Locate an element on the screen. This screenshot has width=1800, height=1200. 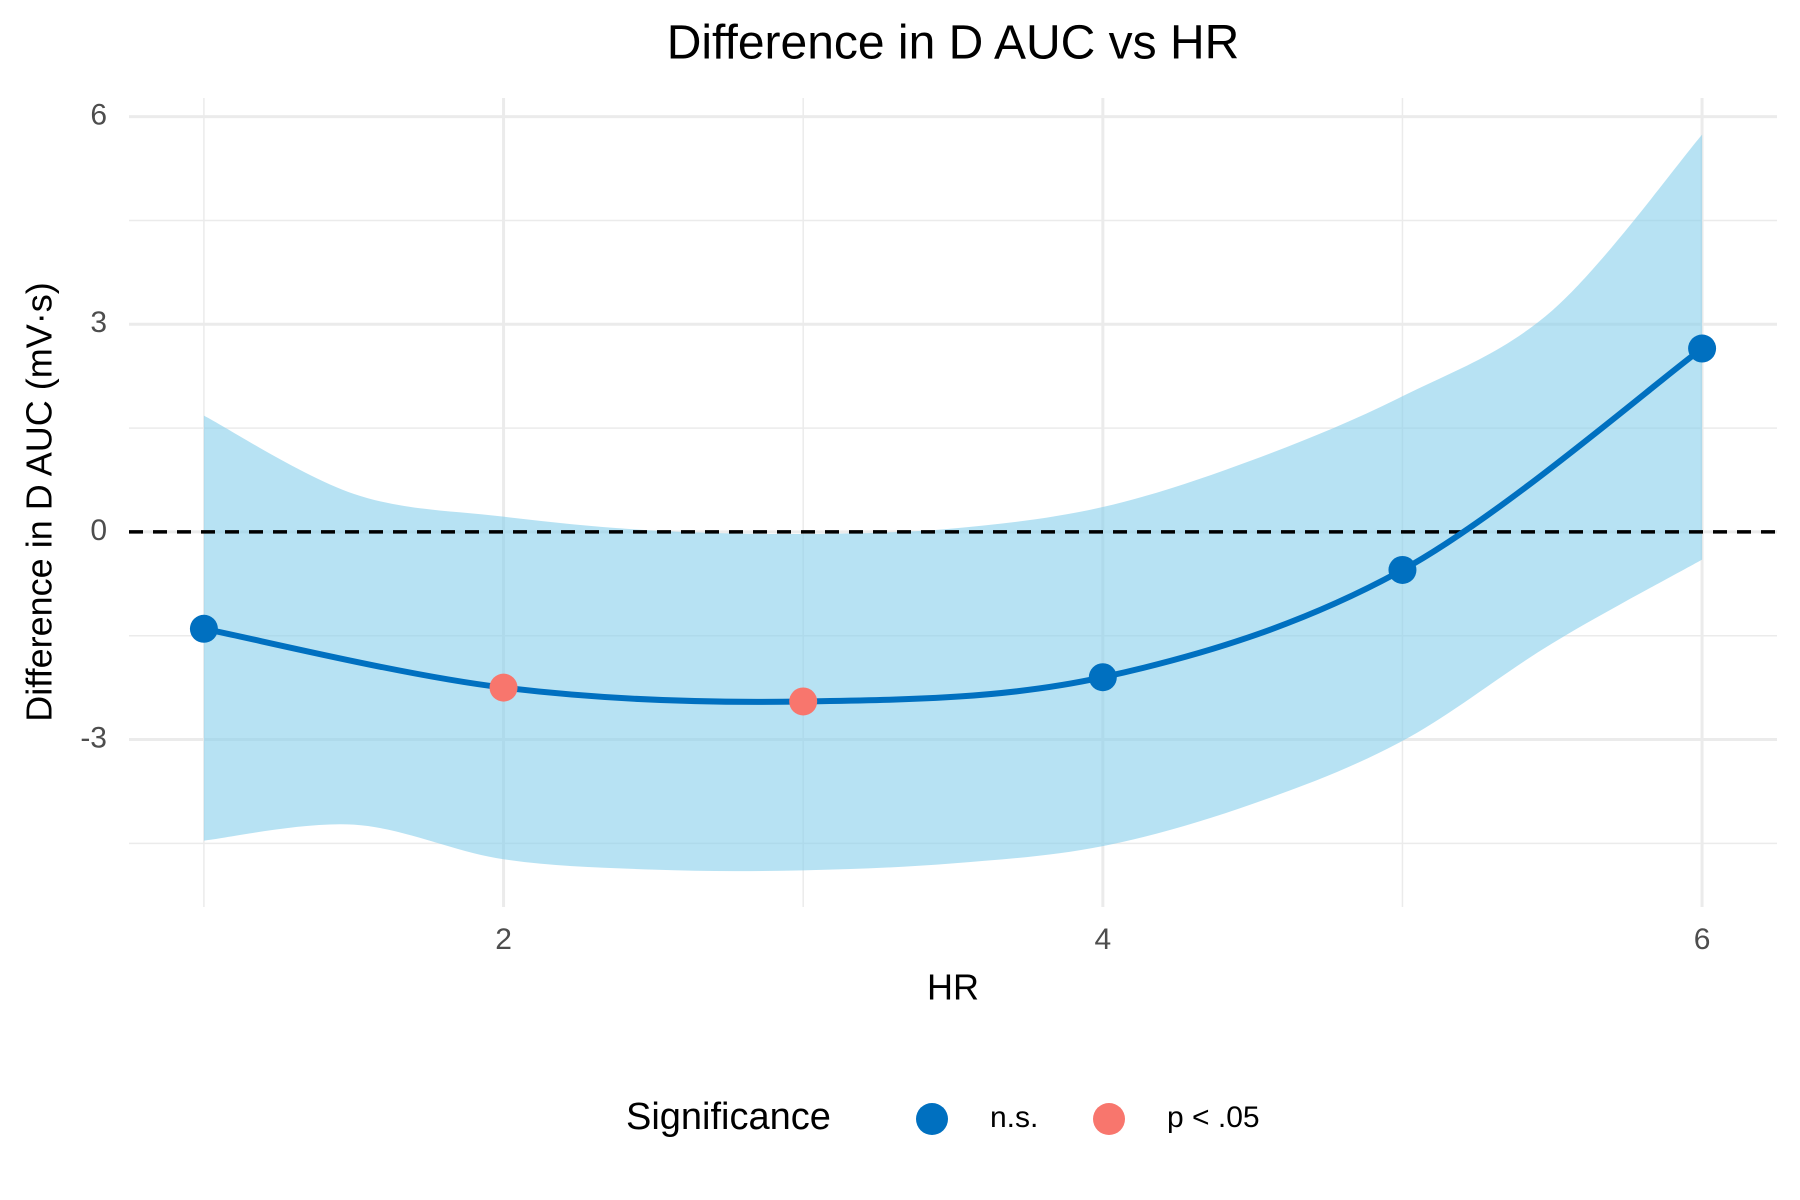
y-tick-label: 3 is located at coordinates (98, 322).